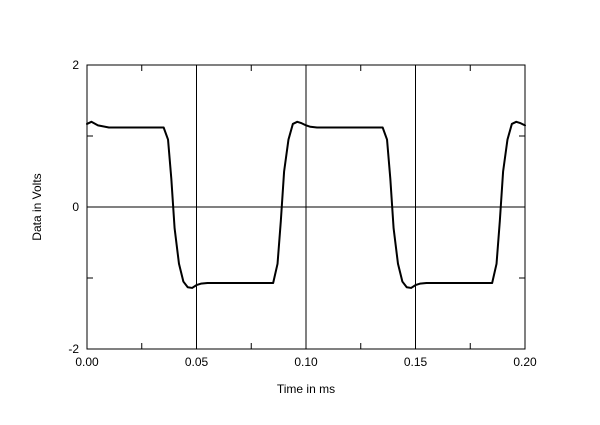 The image size is (600, 425). I want to click on x-tick-label-1: 0.05, so click(197, 362).